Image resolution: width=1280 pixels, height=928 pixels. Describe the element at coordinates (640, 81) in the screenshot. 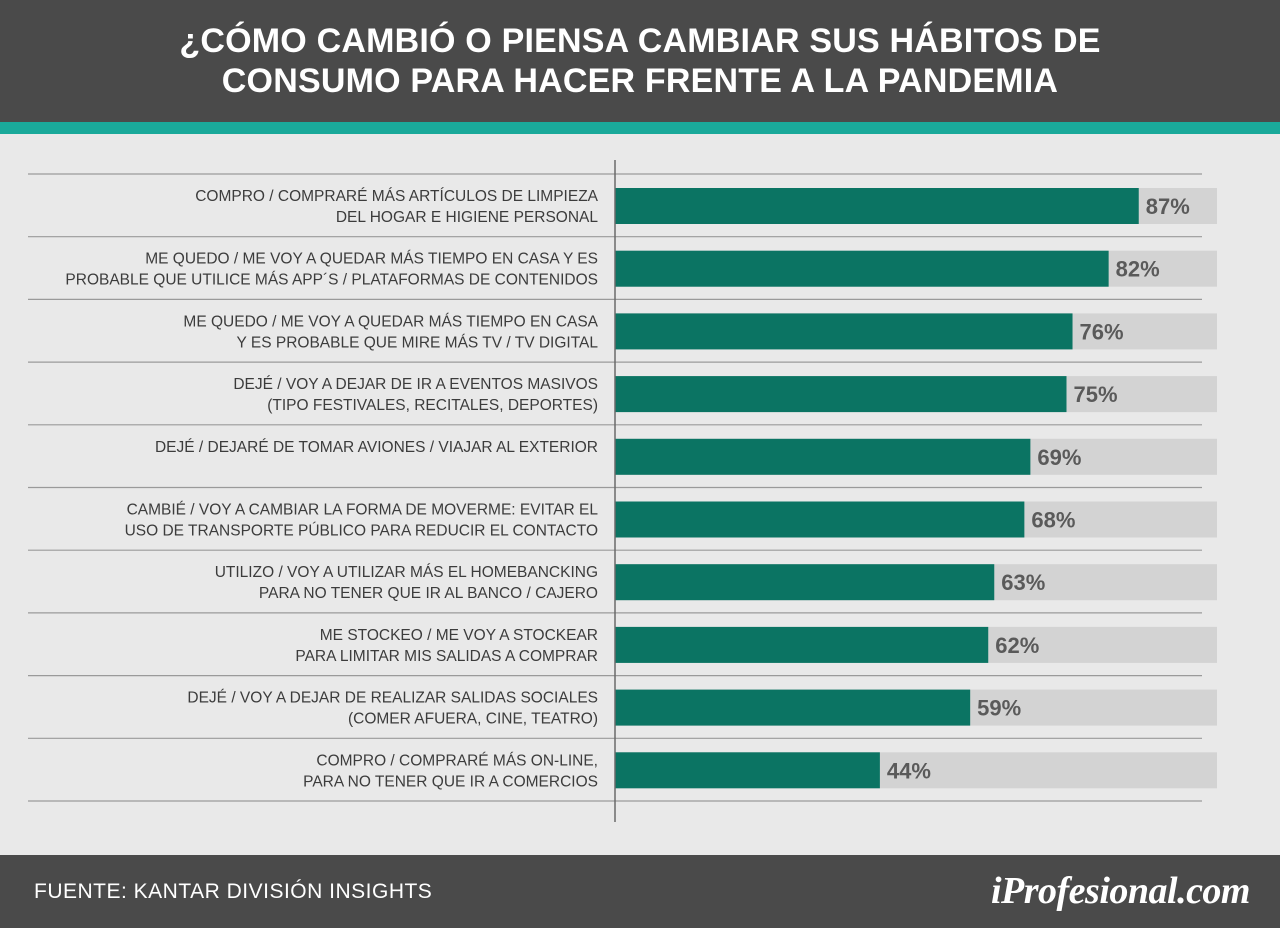

I see `title-line-2: CONSUMO PARA HACER FRENTE A LA PANDEMIA` at that location.